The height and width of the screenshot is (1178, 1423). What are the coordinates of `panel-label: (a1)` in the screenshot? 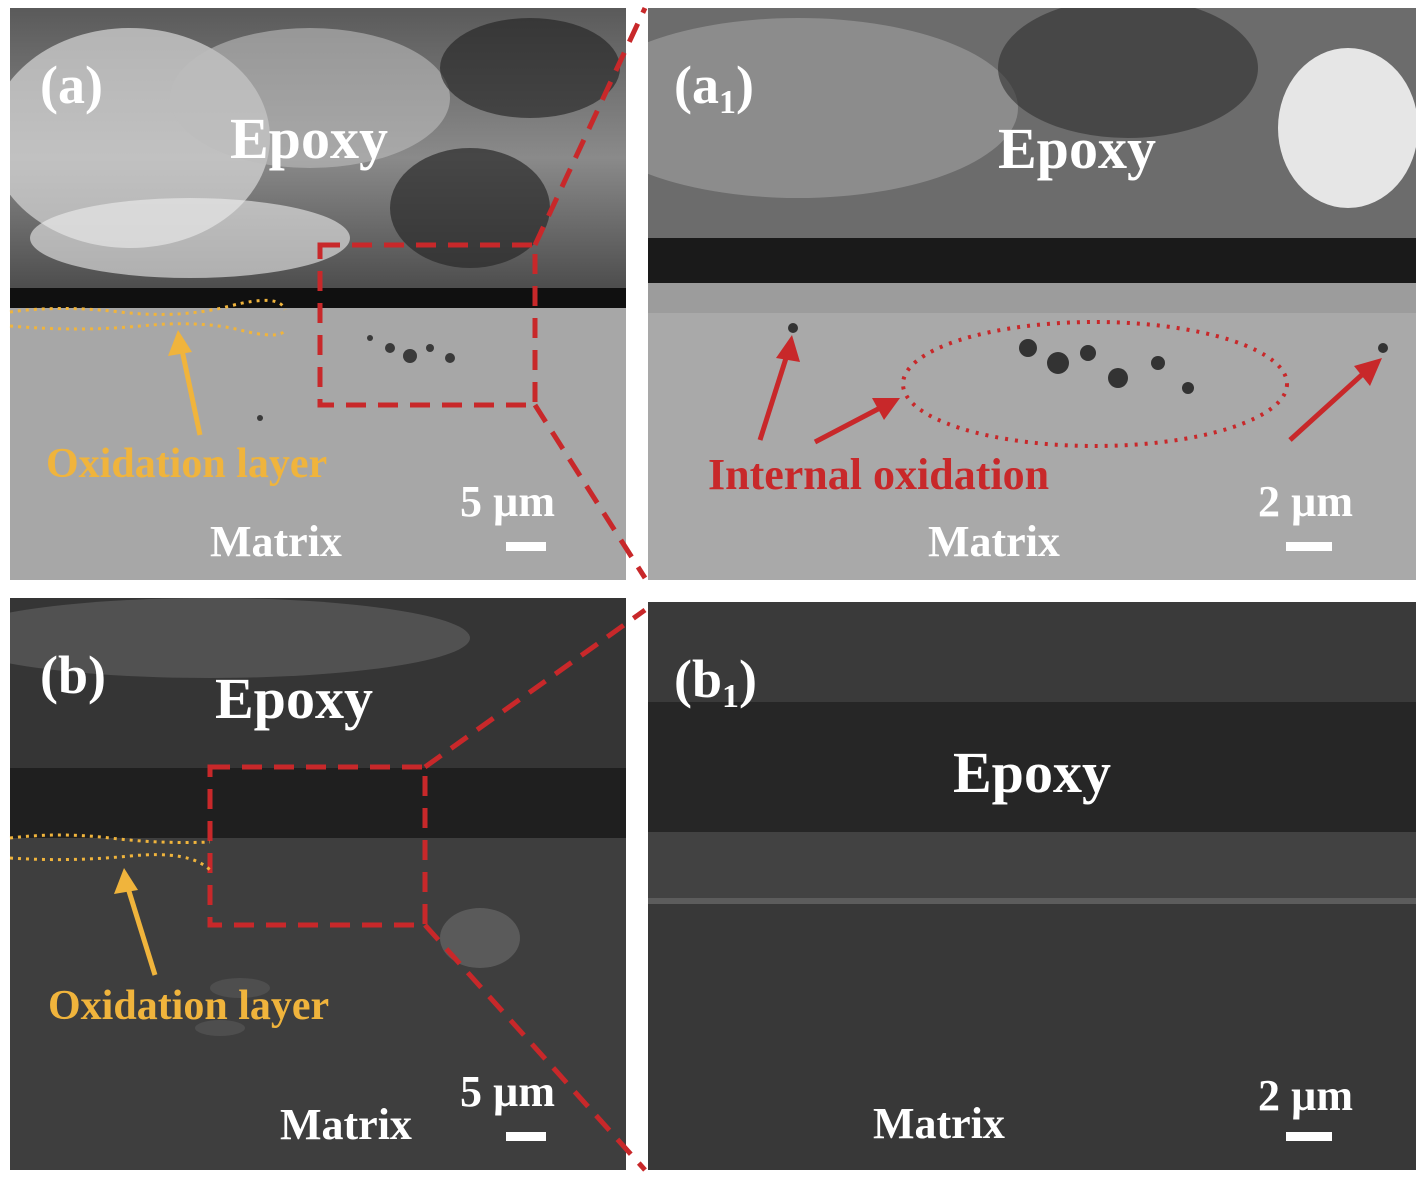 It's located at (714, 89).